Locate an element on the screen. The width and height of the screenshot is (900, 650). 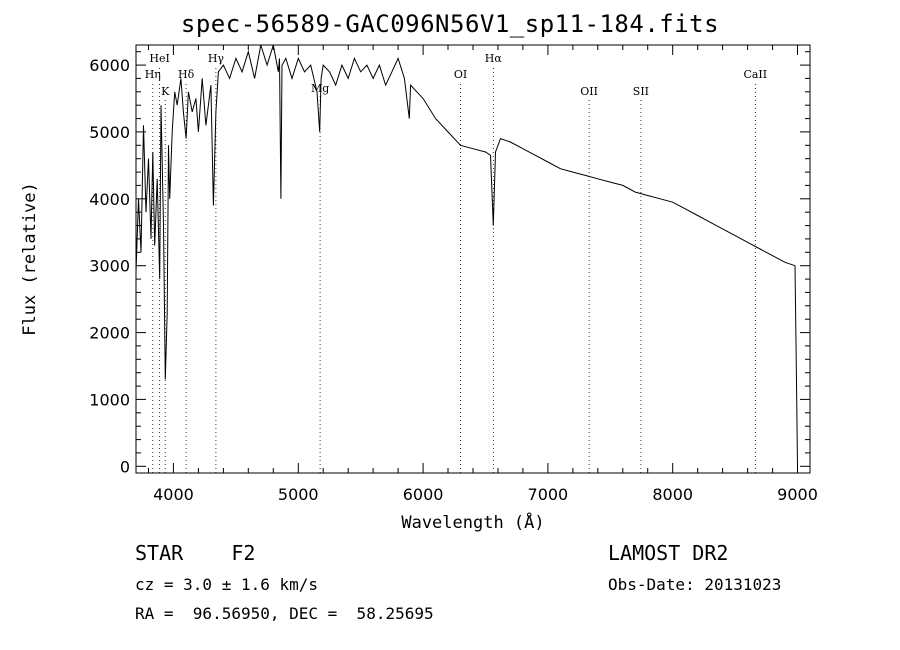
x-axis-label: Wavelength (Å) is located at coordinates (472, 522).